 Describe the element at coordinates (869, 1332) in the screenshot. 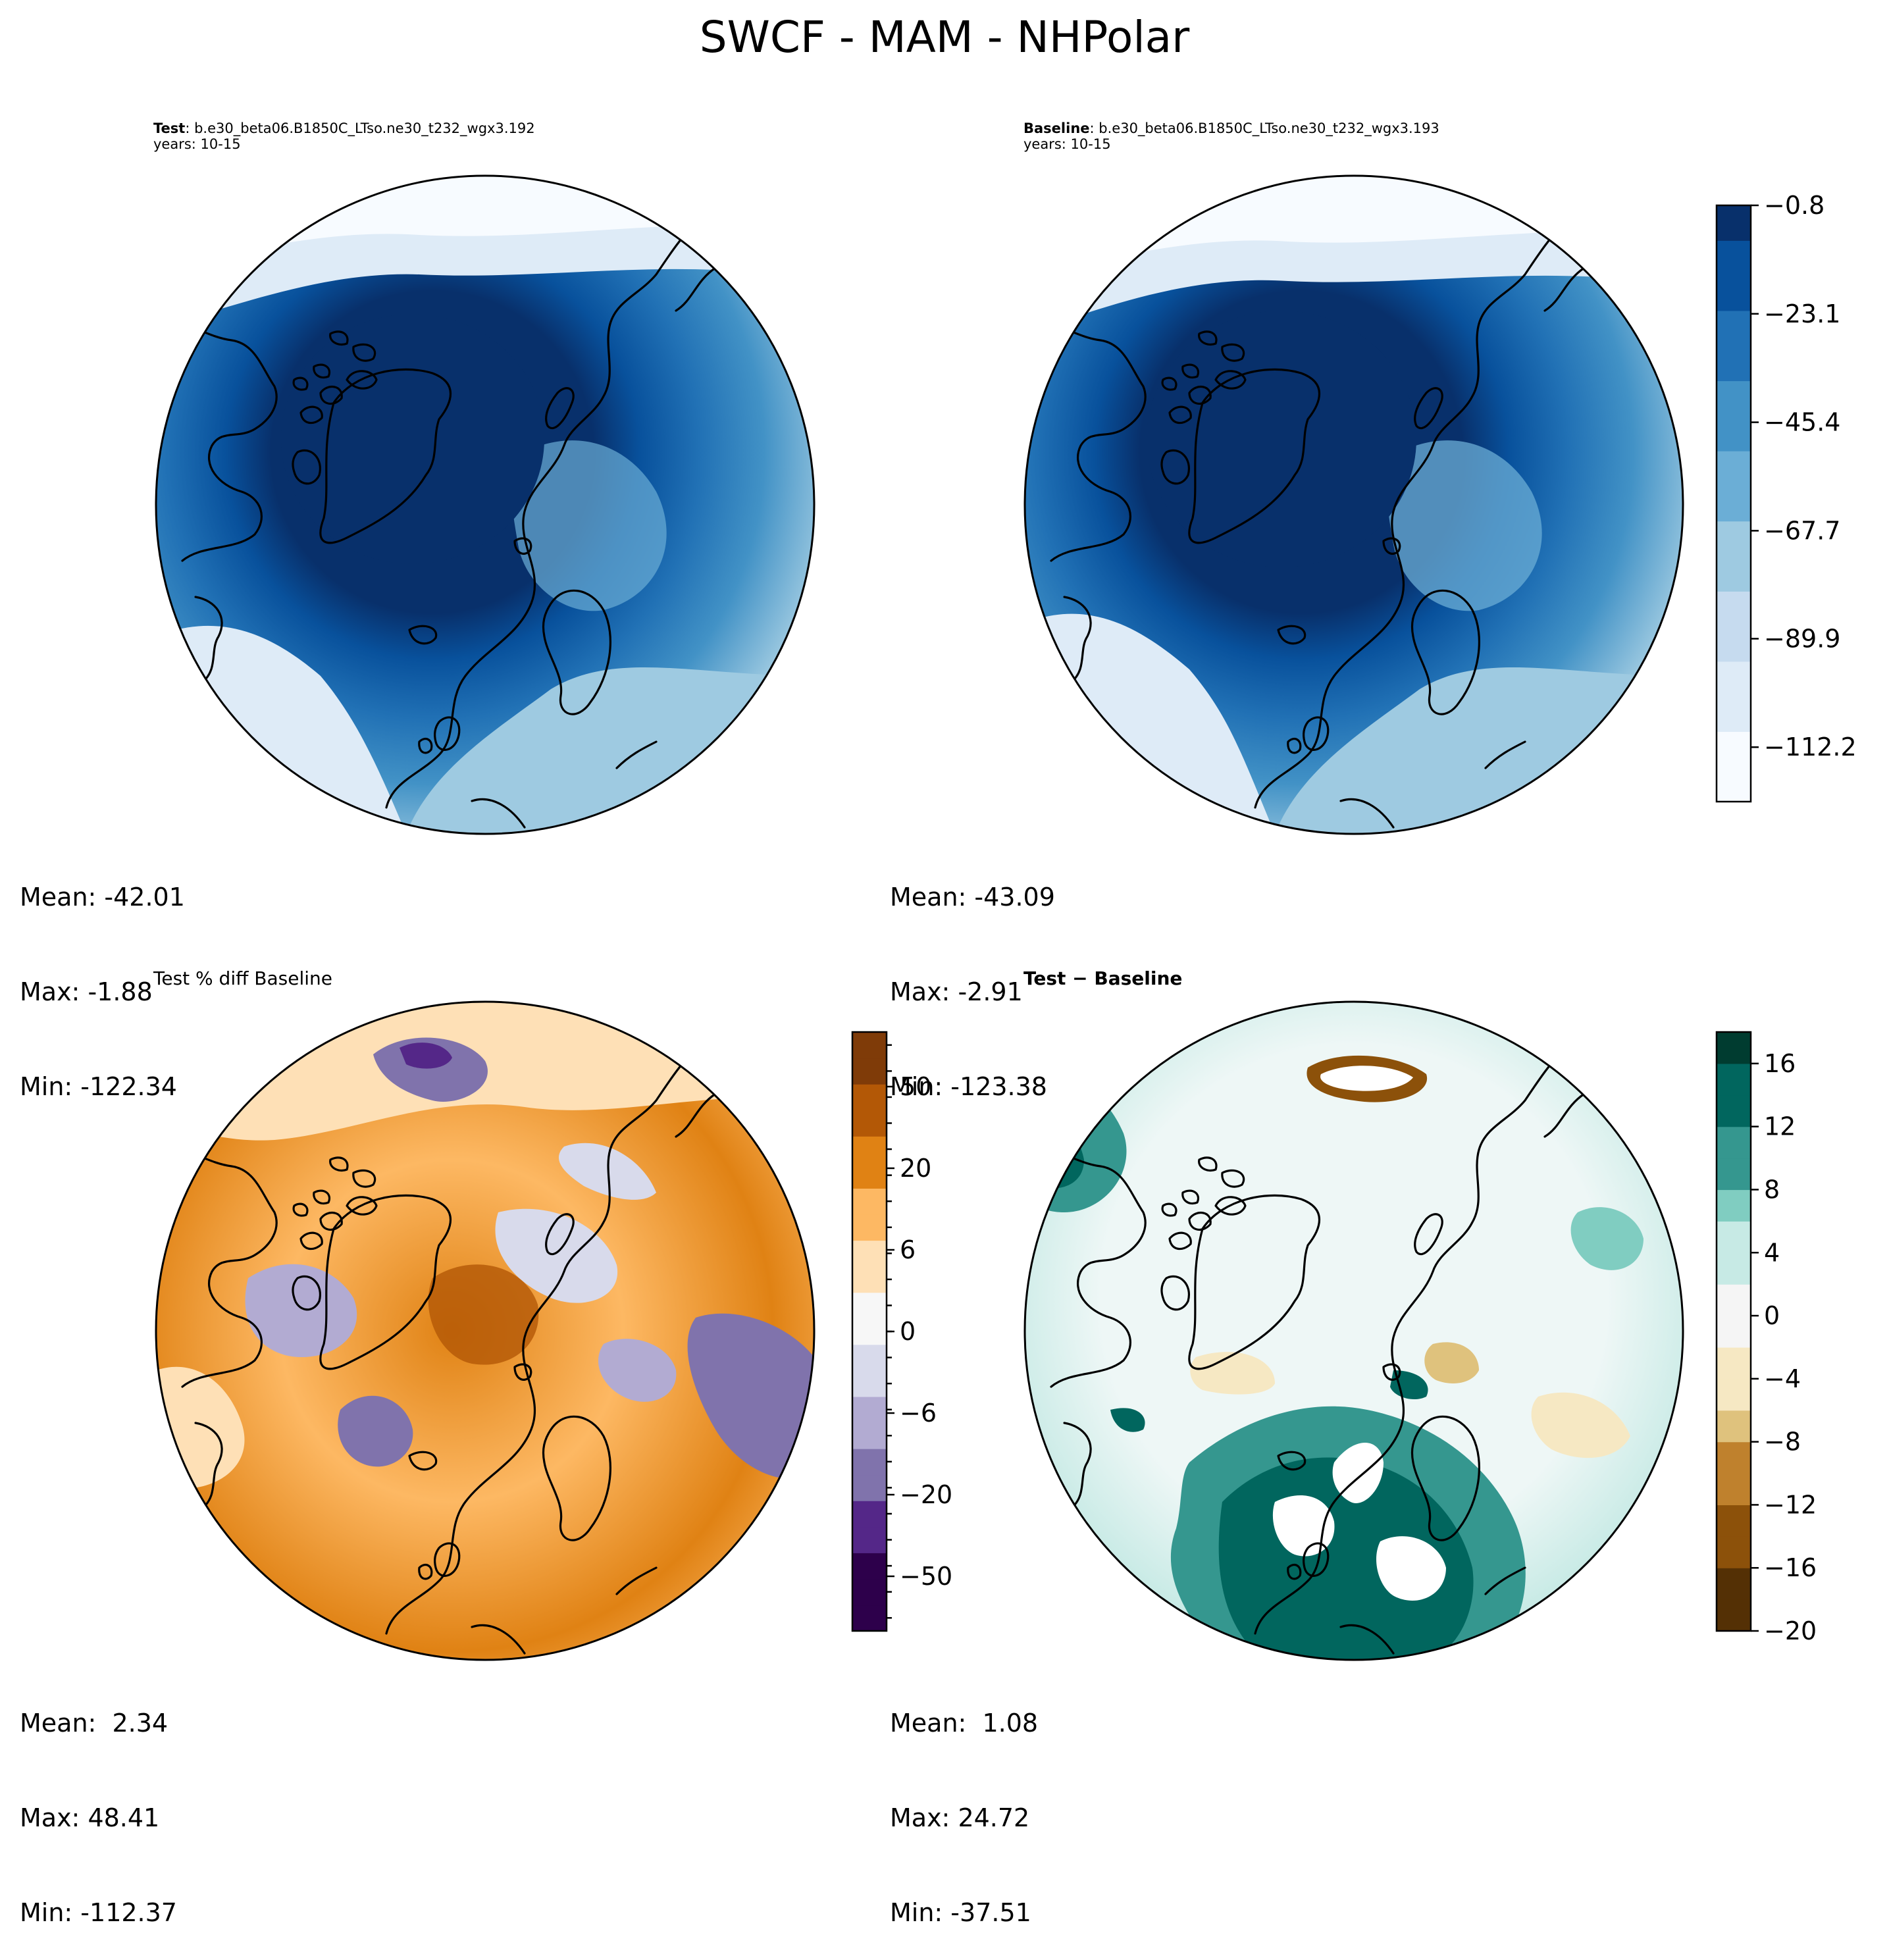

I see `pctdiff-colorbar-swatches` at that location.